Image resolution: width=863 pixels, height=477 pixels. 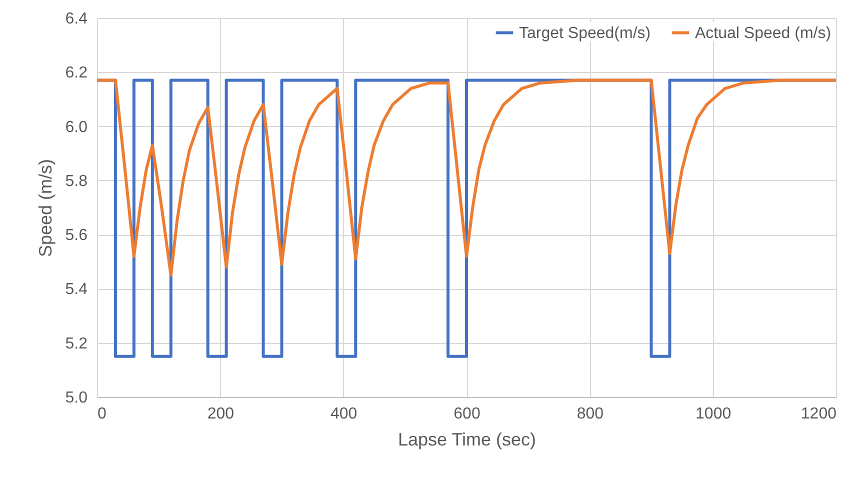 I want to click on x-tick-label: 1200, so click(x=818, y=414).